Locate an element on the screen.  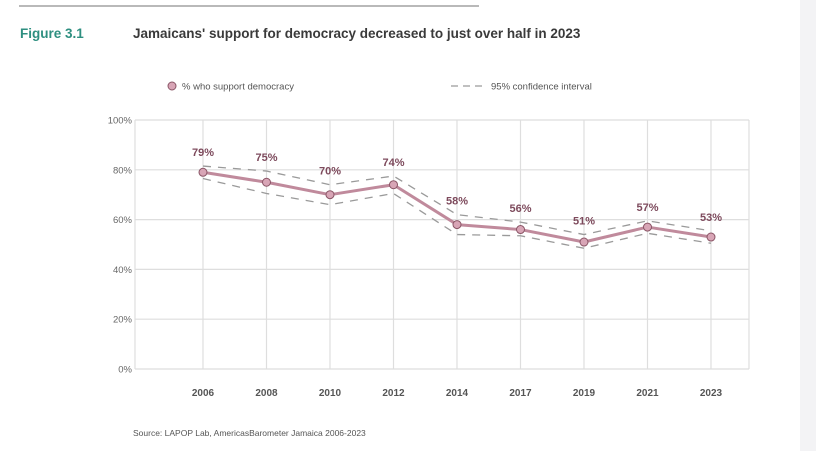
data-label: 57% is located at coordinates (647, 208).